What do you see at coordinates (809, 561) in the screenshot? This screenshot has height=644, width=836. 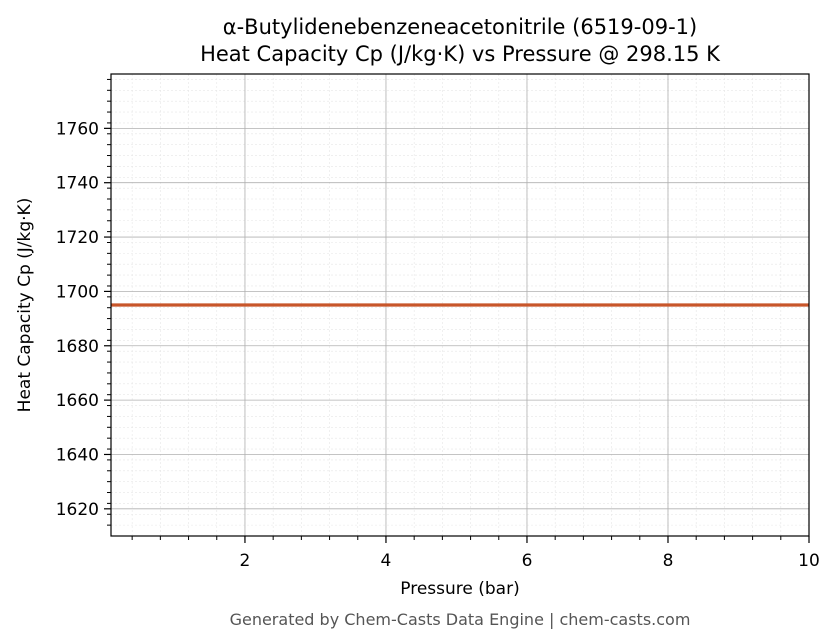 I see `x-tick-label: 10` at bounding box center [809, 561].